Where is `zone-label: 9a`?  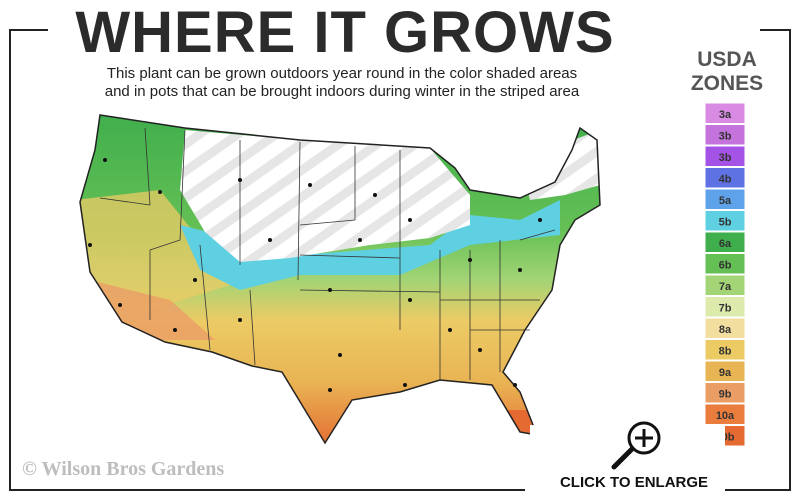
zone-label: 9a is located at coordinates (725, 373).